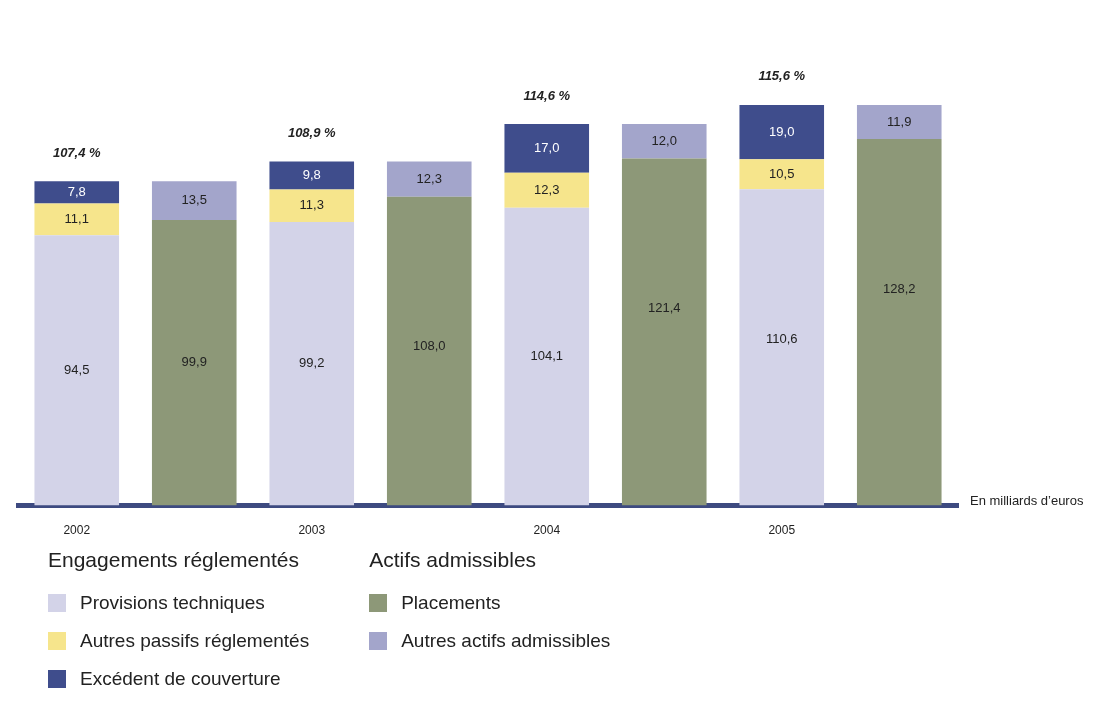  I want to click on text: 114,6 %, so click(547, 95).